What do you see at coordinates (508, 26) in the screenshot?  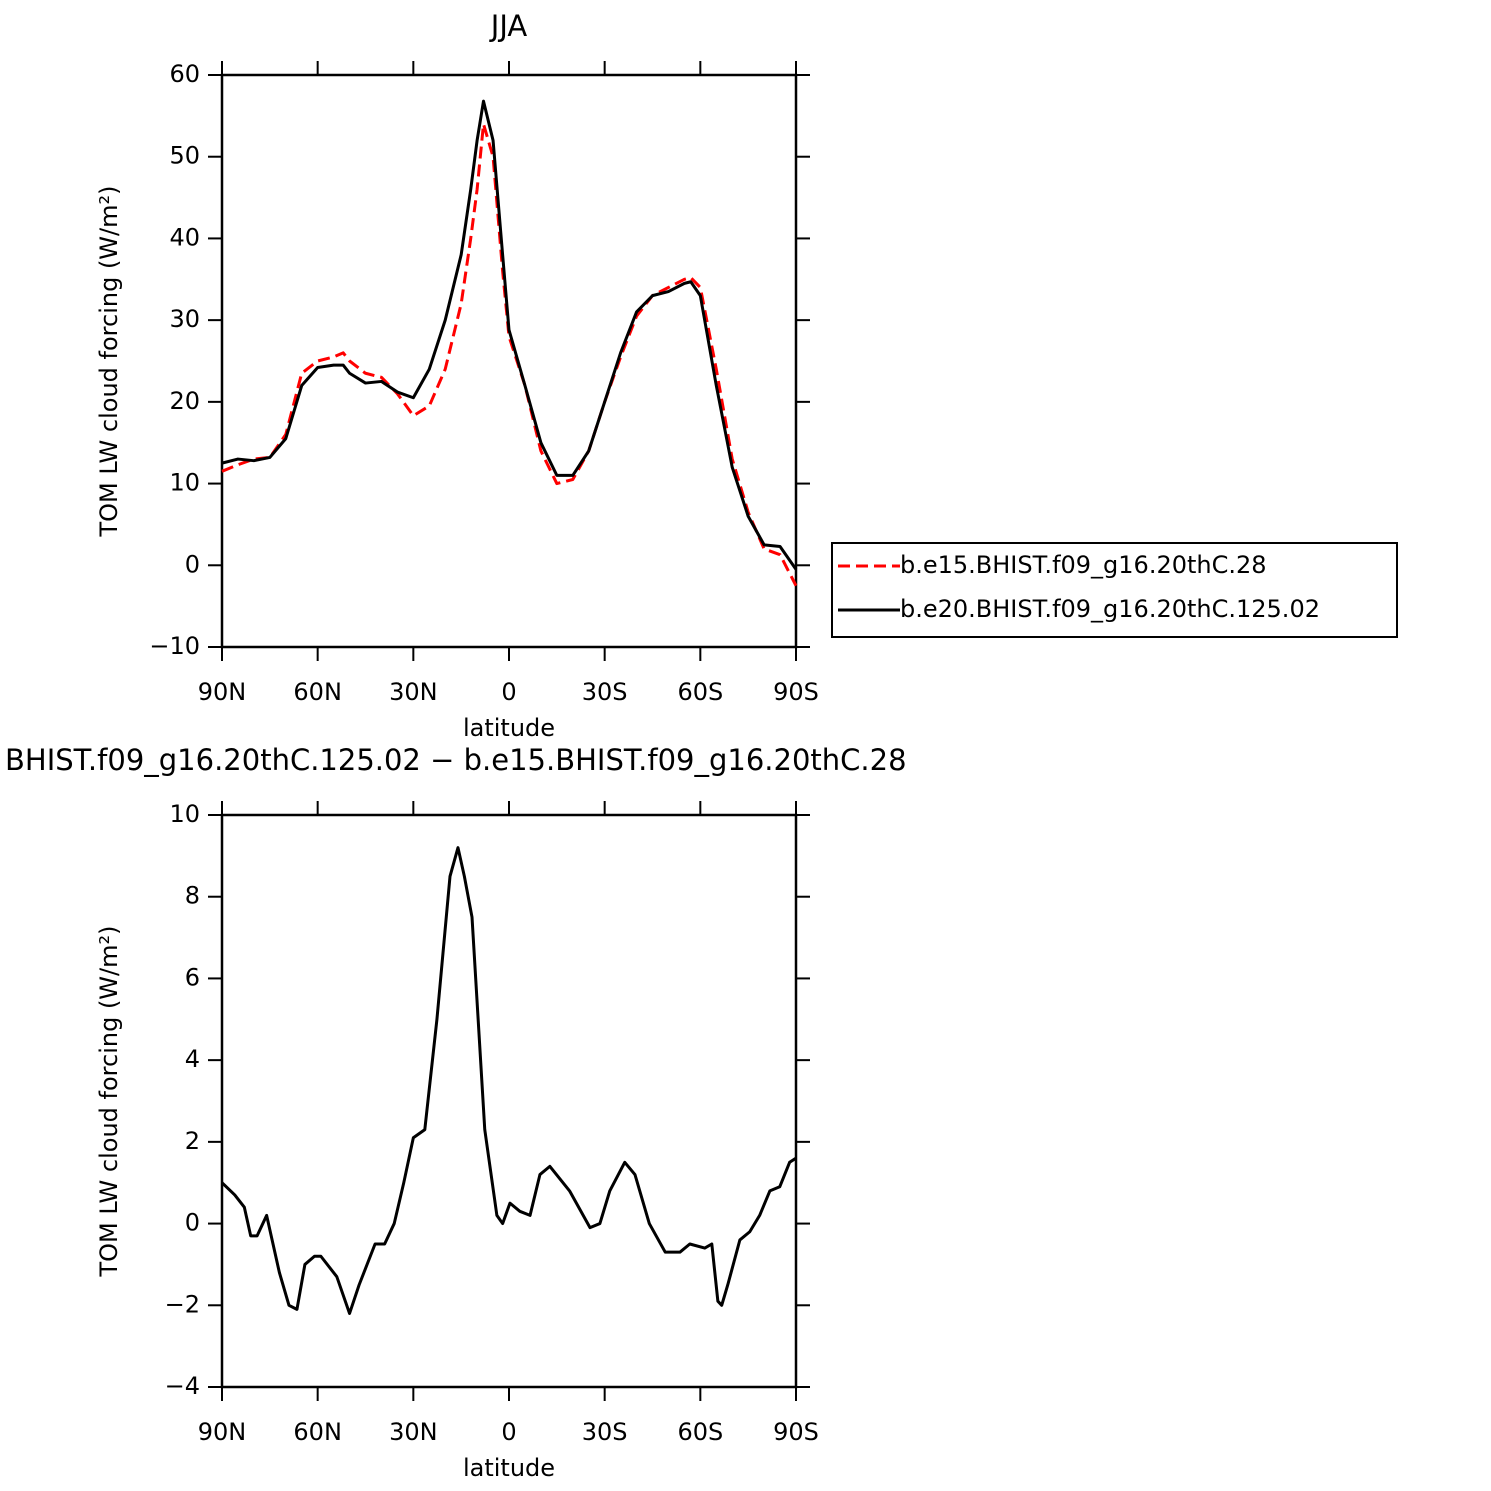 I see `chart-title: JJA` at bounding box center [508, 26].